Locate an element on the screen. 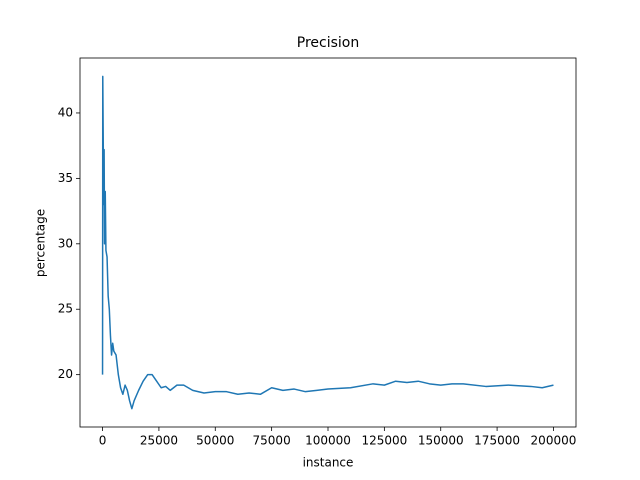 Image resolution: width=640 pixels, height=480 pixels. y-tick-label: 30 is located at coordinates (65, 243).